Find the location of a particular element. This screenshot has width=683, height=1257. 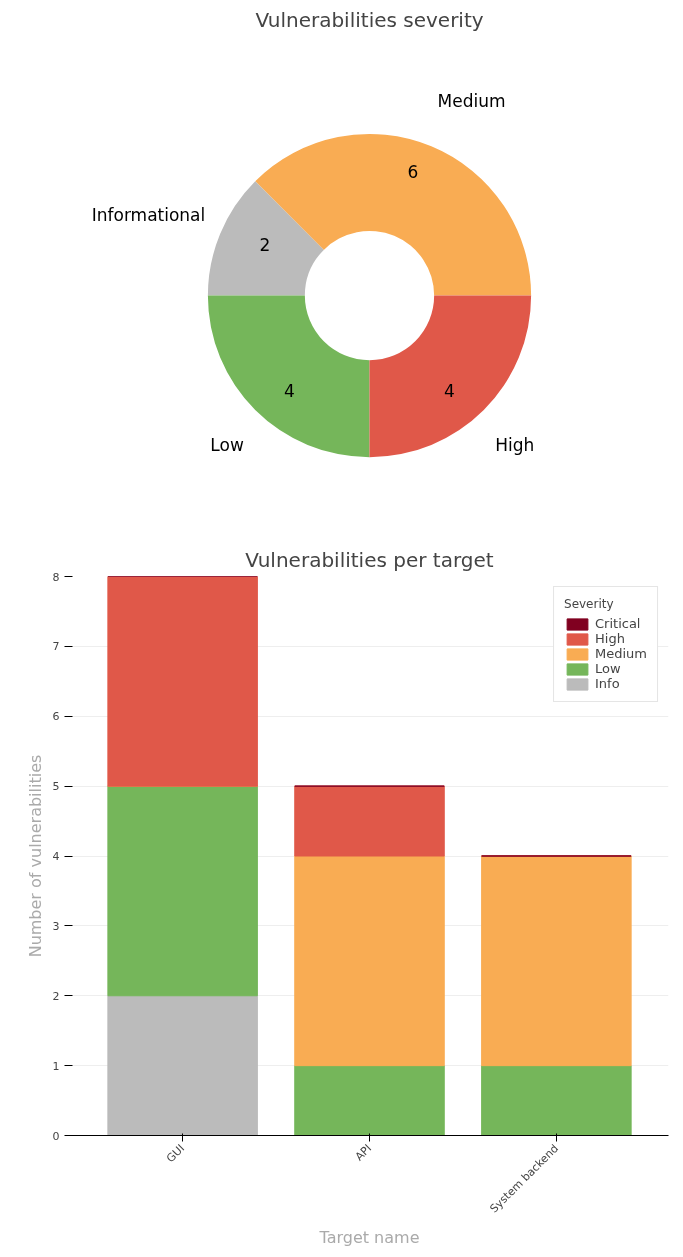

x-axis-title: Target name is located at coordinates (369, 1238).